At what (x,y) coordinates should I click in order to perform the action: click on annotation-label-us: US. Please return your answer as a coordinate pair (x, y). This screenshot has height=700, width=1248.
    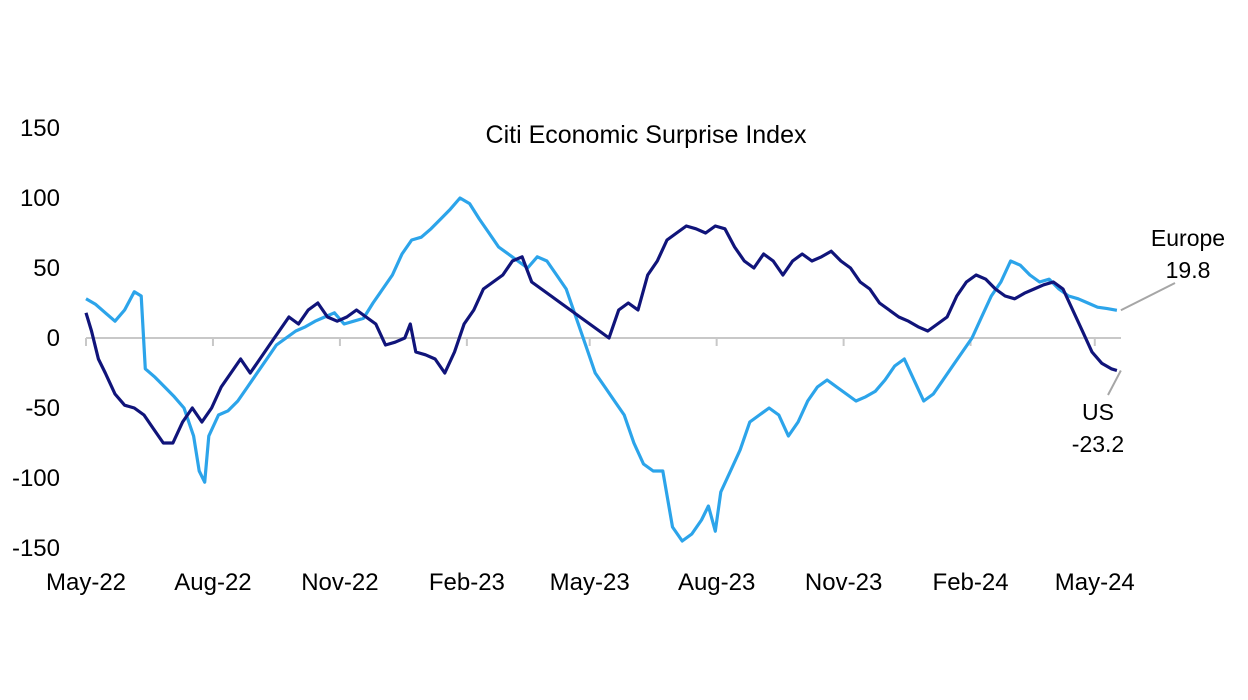
    Looking at the image, I should click on (1098, 412).